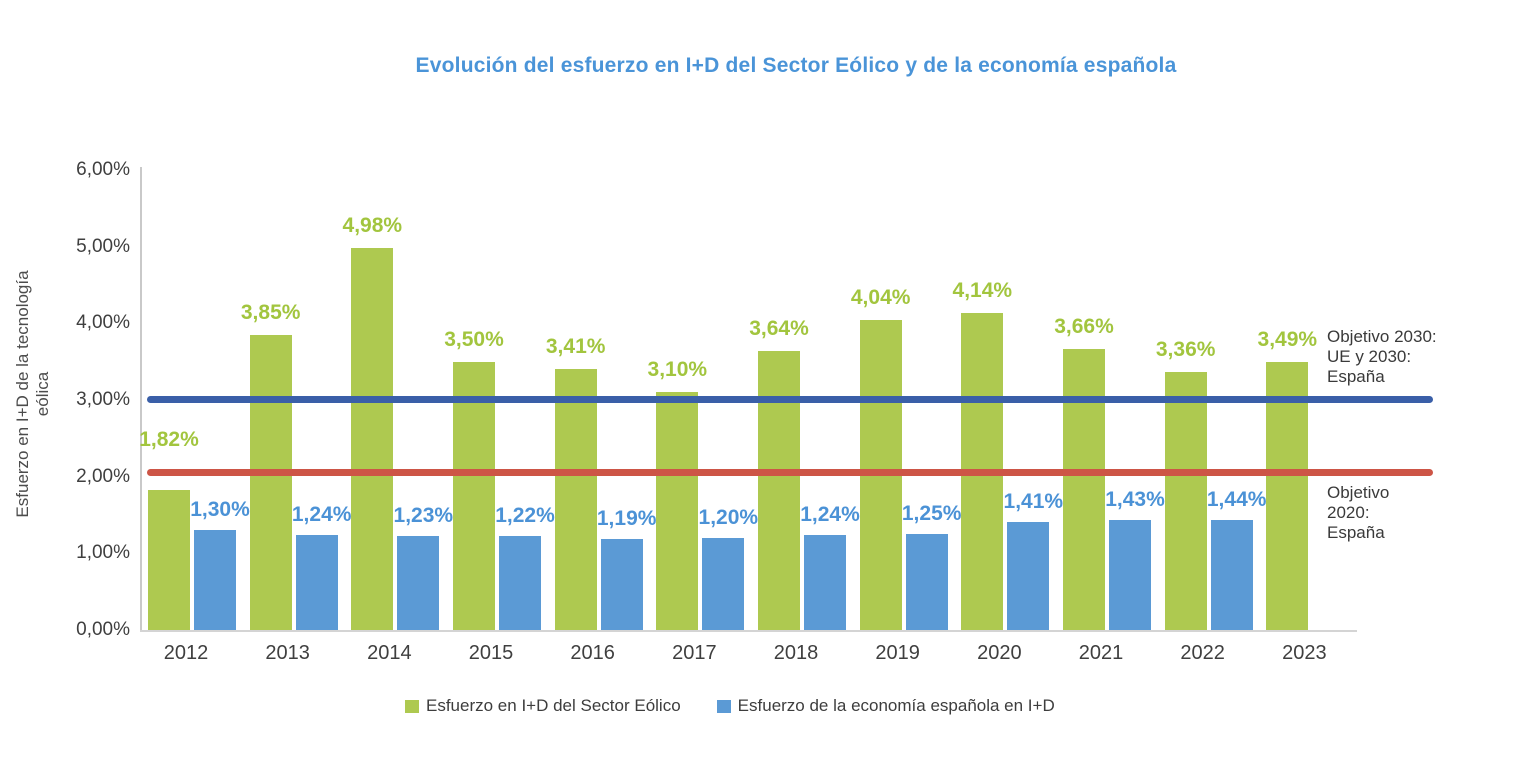  Describe the element at coordinates (553, 705) in the screenshot. I see `legend-label: Esfuerzo en I+D del Sector Eólico` at that location.